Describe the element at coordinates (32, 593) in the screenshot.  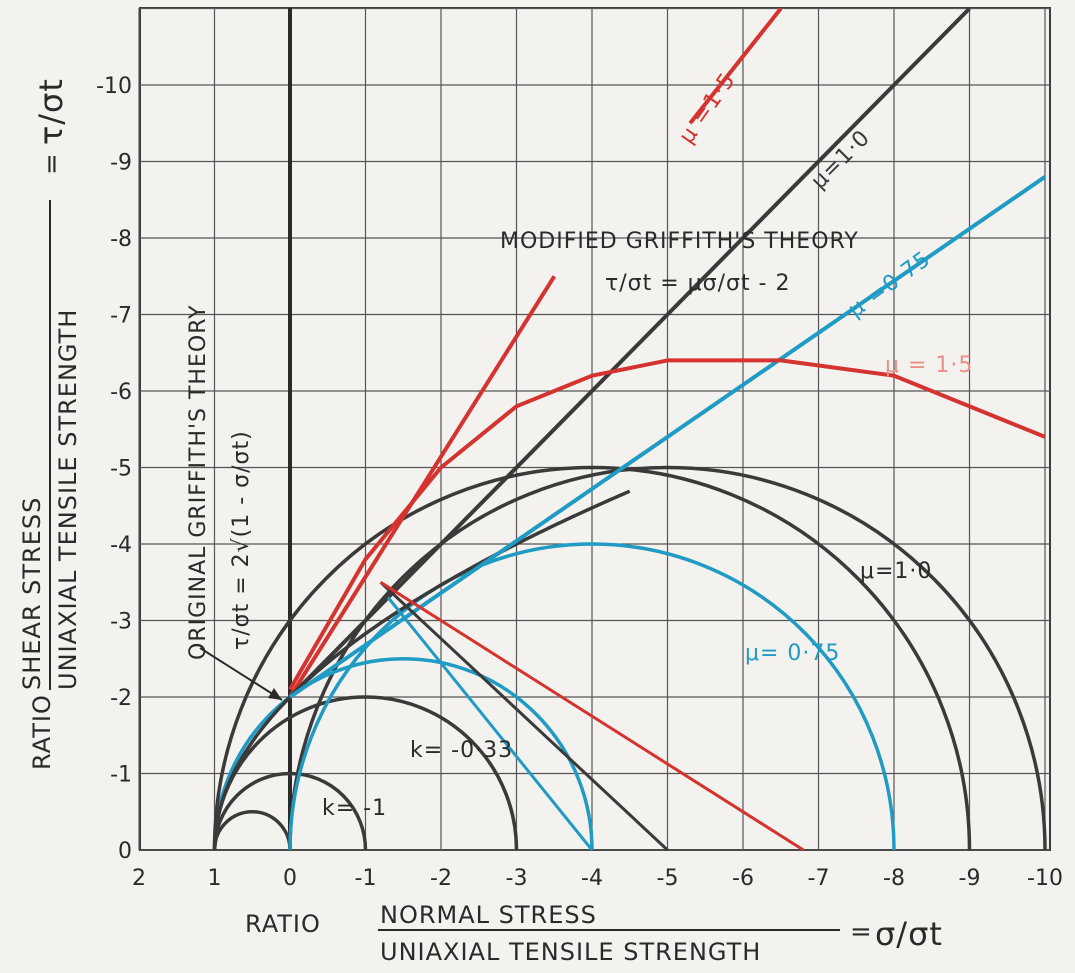
I see `y-label-numerator: SHEAR STRESS` at that location.